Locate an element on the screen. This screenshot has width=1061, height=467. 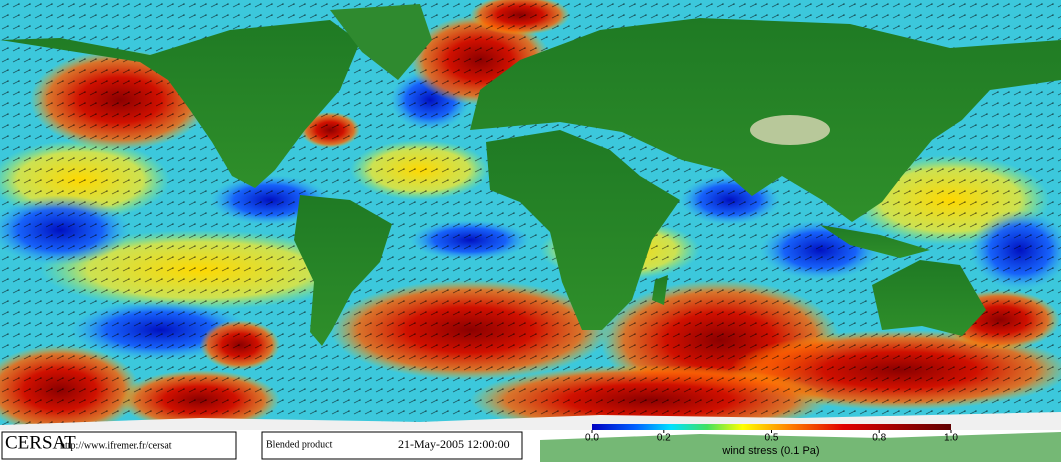
antarctica-lower is located at coordinates (800, 447).